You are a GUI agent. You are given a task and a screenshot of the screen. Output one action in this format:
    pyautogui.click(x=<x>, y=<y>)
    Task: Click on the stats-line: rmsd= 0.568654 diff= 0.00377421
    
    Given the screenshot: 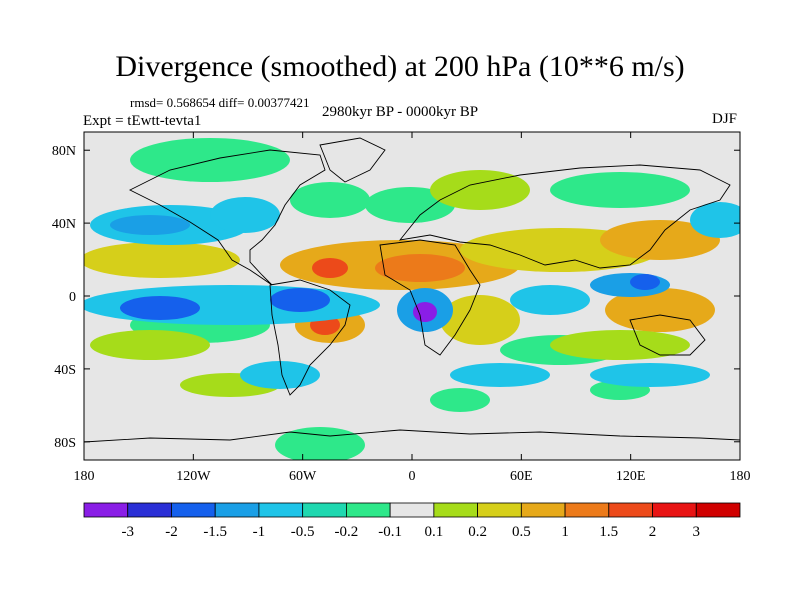 What is the action you would take?
    pyautogui.click(x=220, y=102)
    